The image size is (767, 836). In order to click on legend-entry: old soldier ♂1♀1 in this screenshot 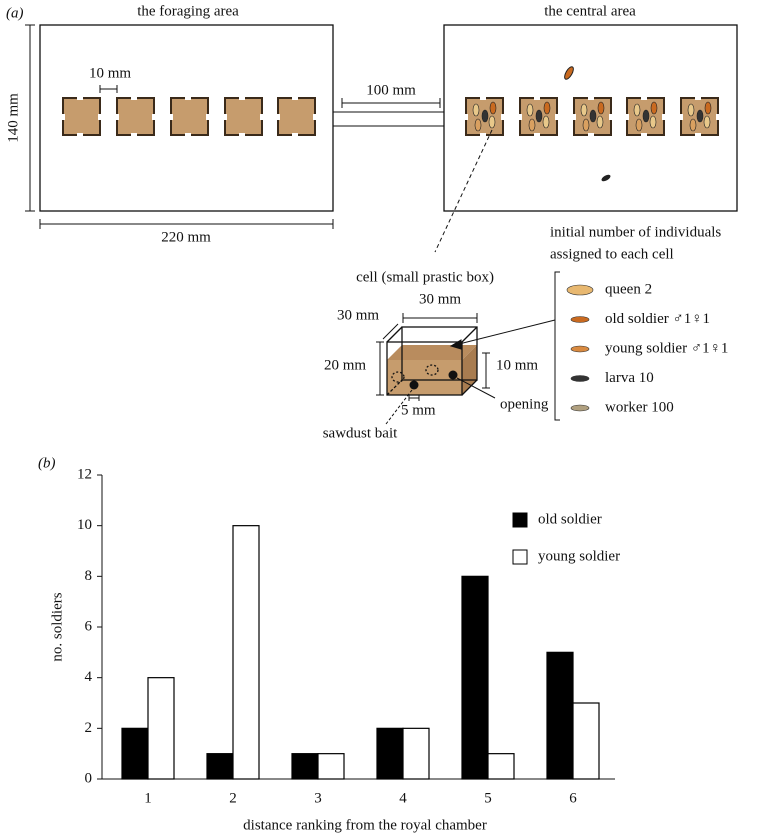, I will do `click(657, 319)`.